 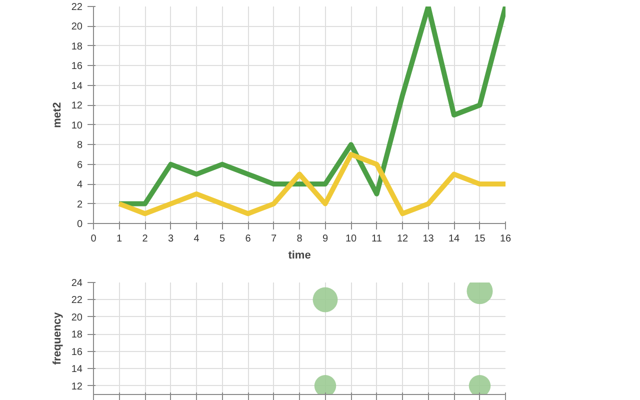 What do you see at coordinates (79, 146) in the screenshot?
I see `y-tick-label: 8` at bounding box center [79, 146].